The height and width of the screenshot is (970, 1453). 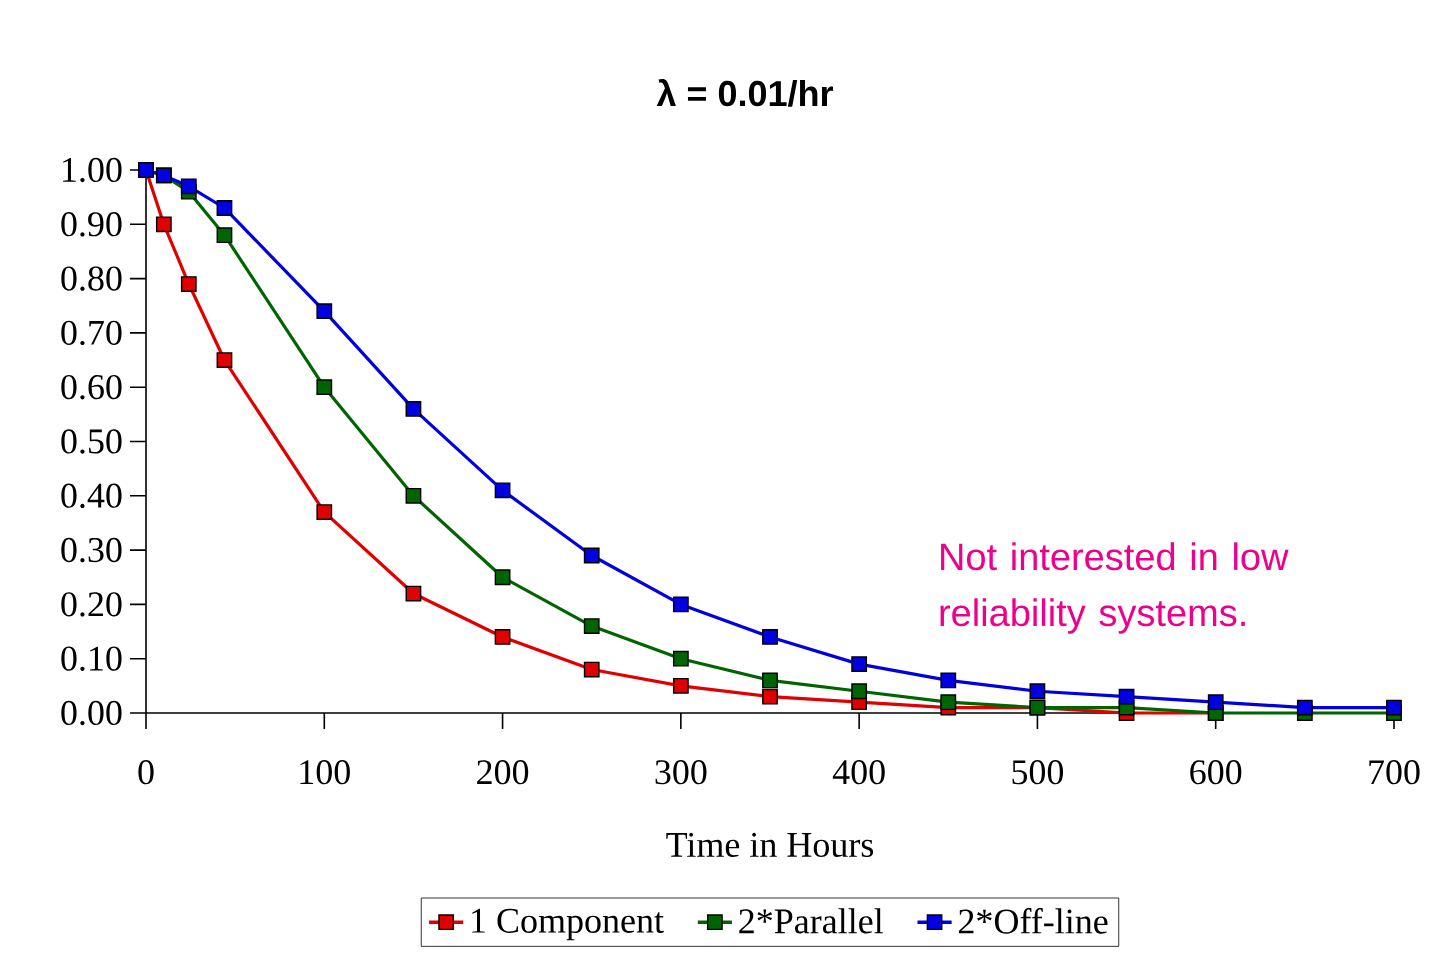 What do you see at coordinates (91, 713) in the screenshot?
I see `y-tick-label: 0.00` at bounding box center [91, 713].